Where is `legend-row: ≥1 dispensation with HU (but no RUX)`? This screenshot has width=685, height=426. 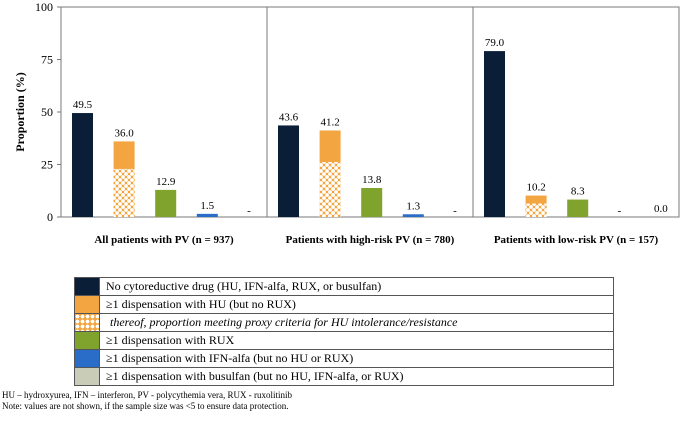 legend-row: ≥1 dispensation with HU (but no RUX) is located at coordinates (344, 304).